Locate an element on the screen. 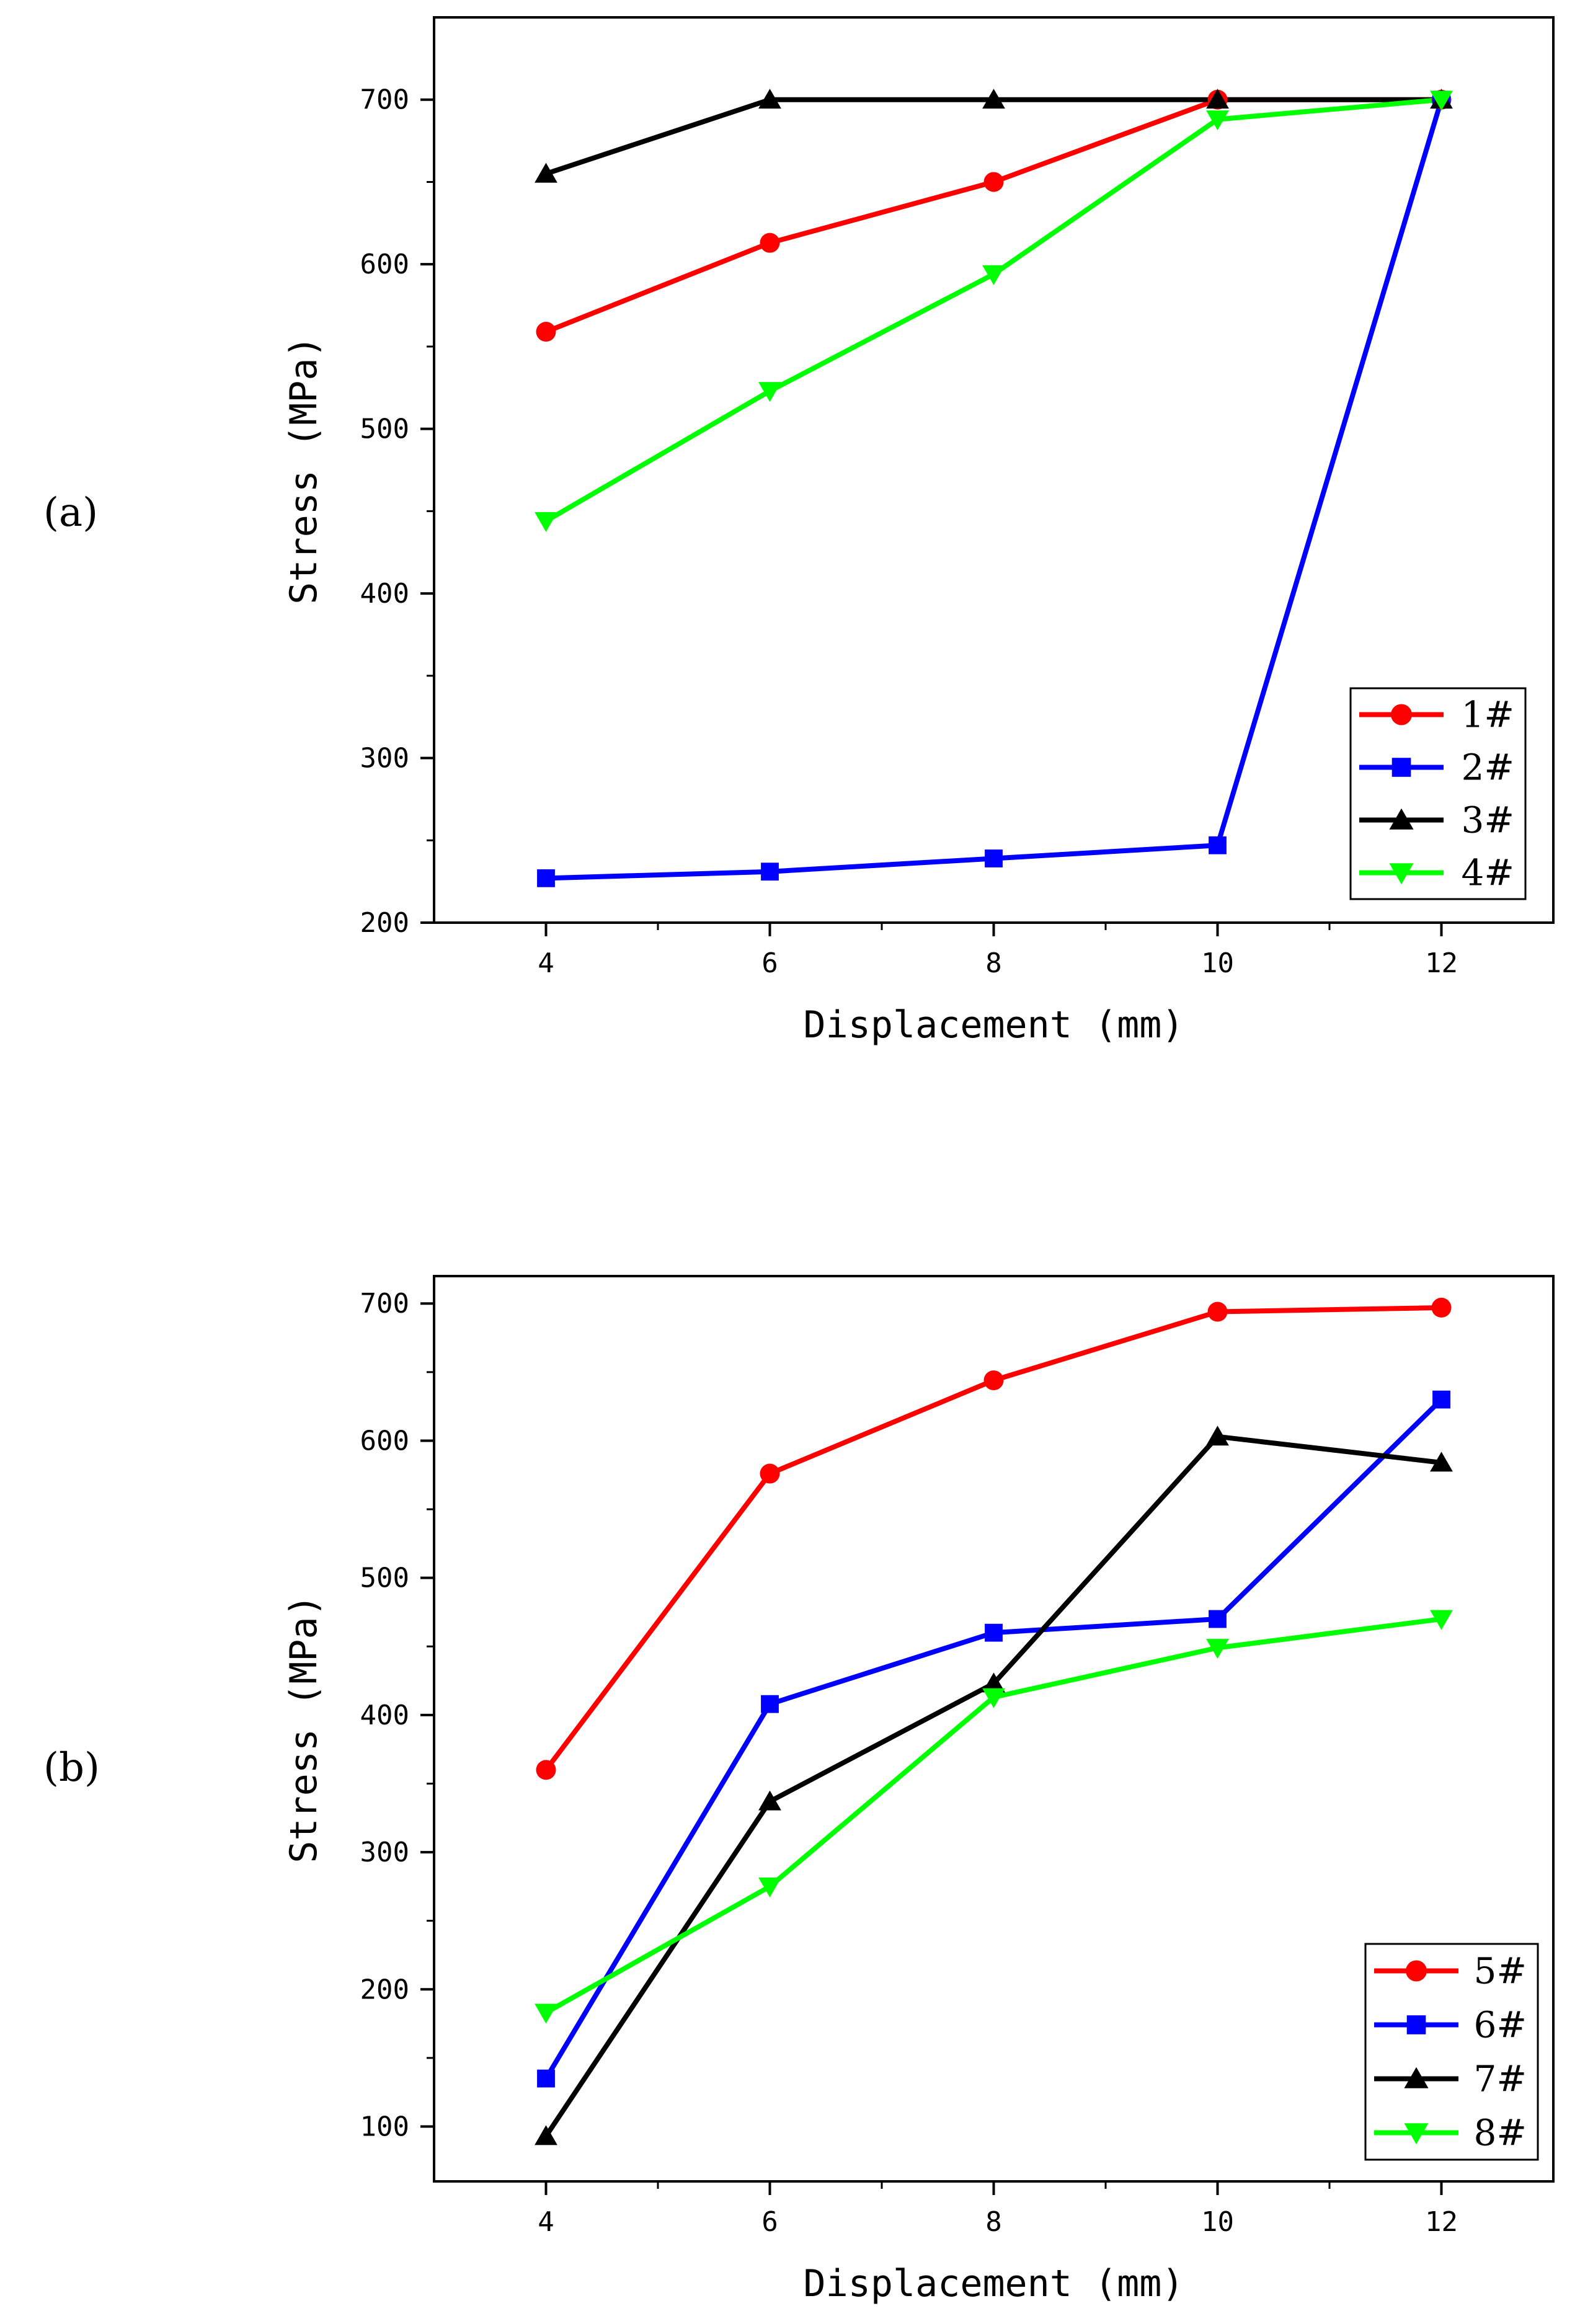 The height and width of the screenshot is (2324, 1580). legend-label-8#: 8# is located at coordinates (1500, 2133).